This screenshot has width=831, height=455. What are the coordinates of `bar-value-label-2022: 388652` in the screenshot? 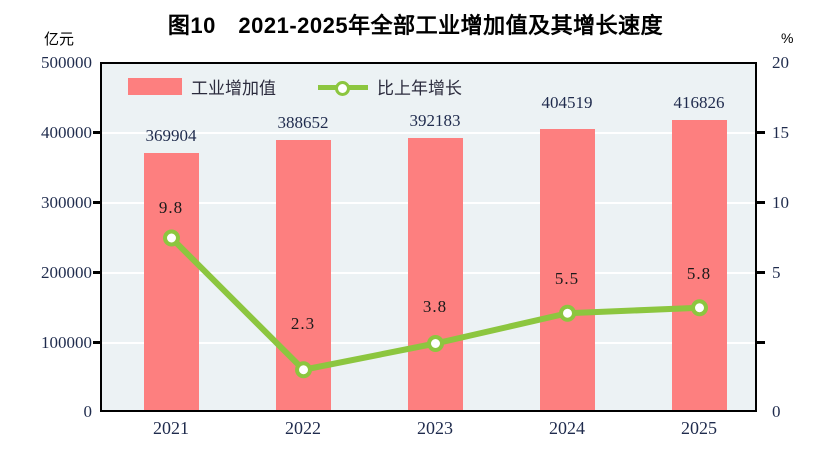 It's located at (303, 122).